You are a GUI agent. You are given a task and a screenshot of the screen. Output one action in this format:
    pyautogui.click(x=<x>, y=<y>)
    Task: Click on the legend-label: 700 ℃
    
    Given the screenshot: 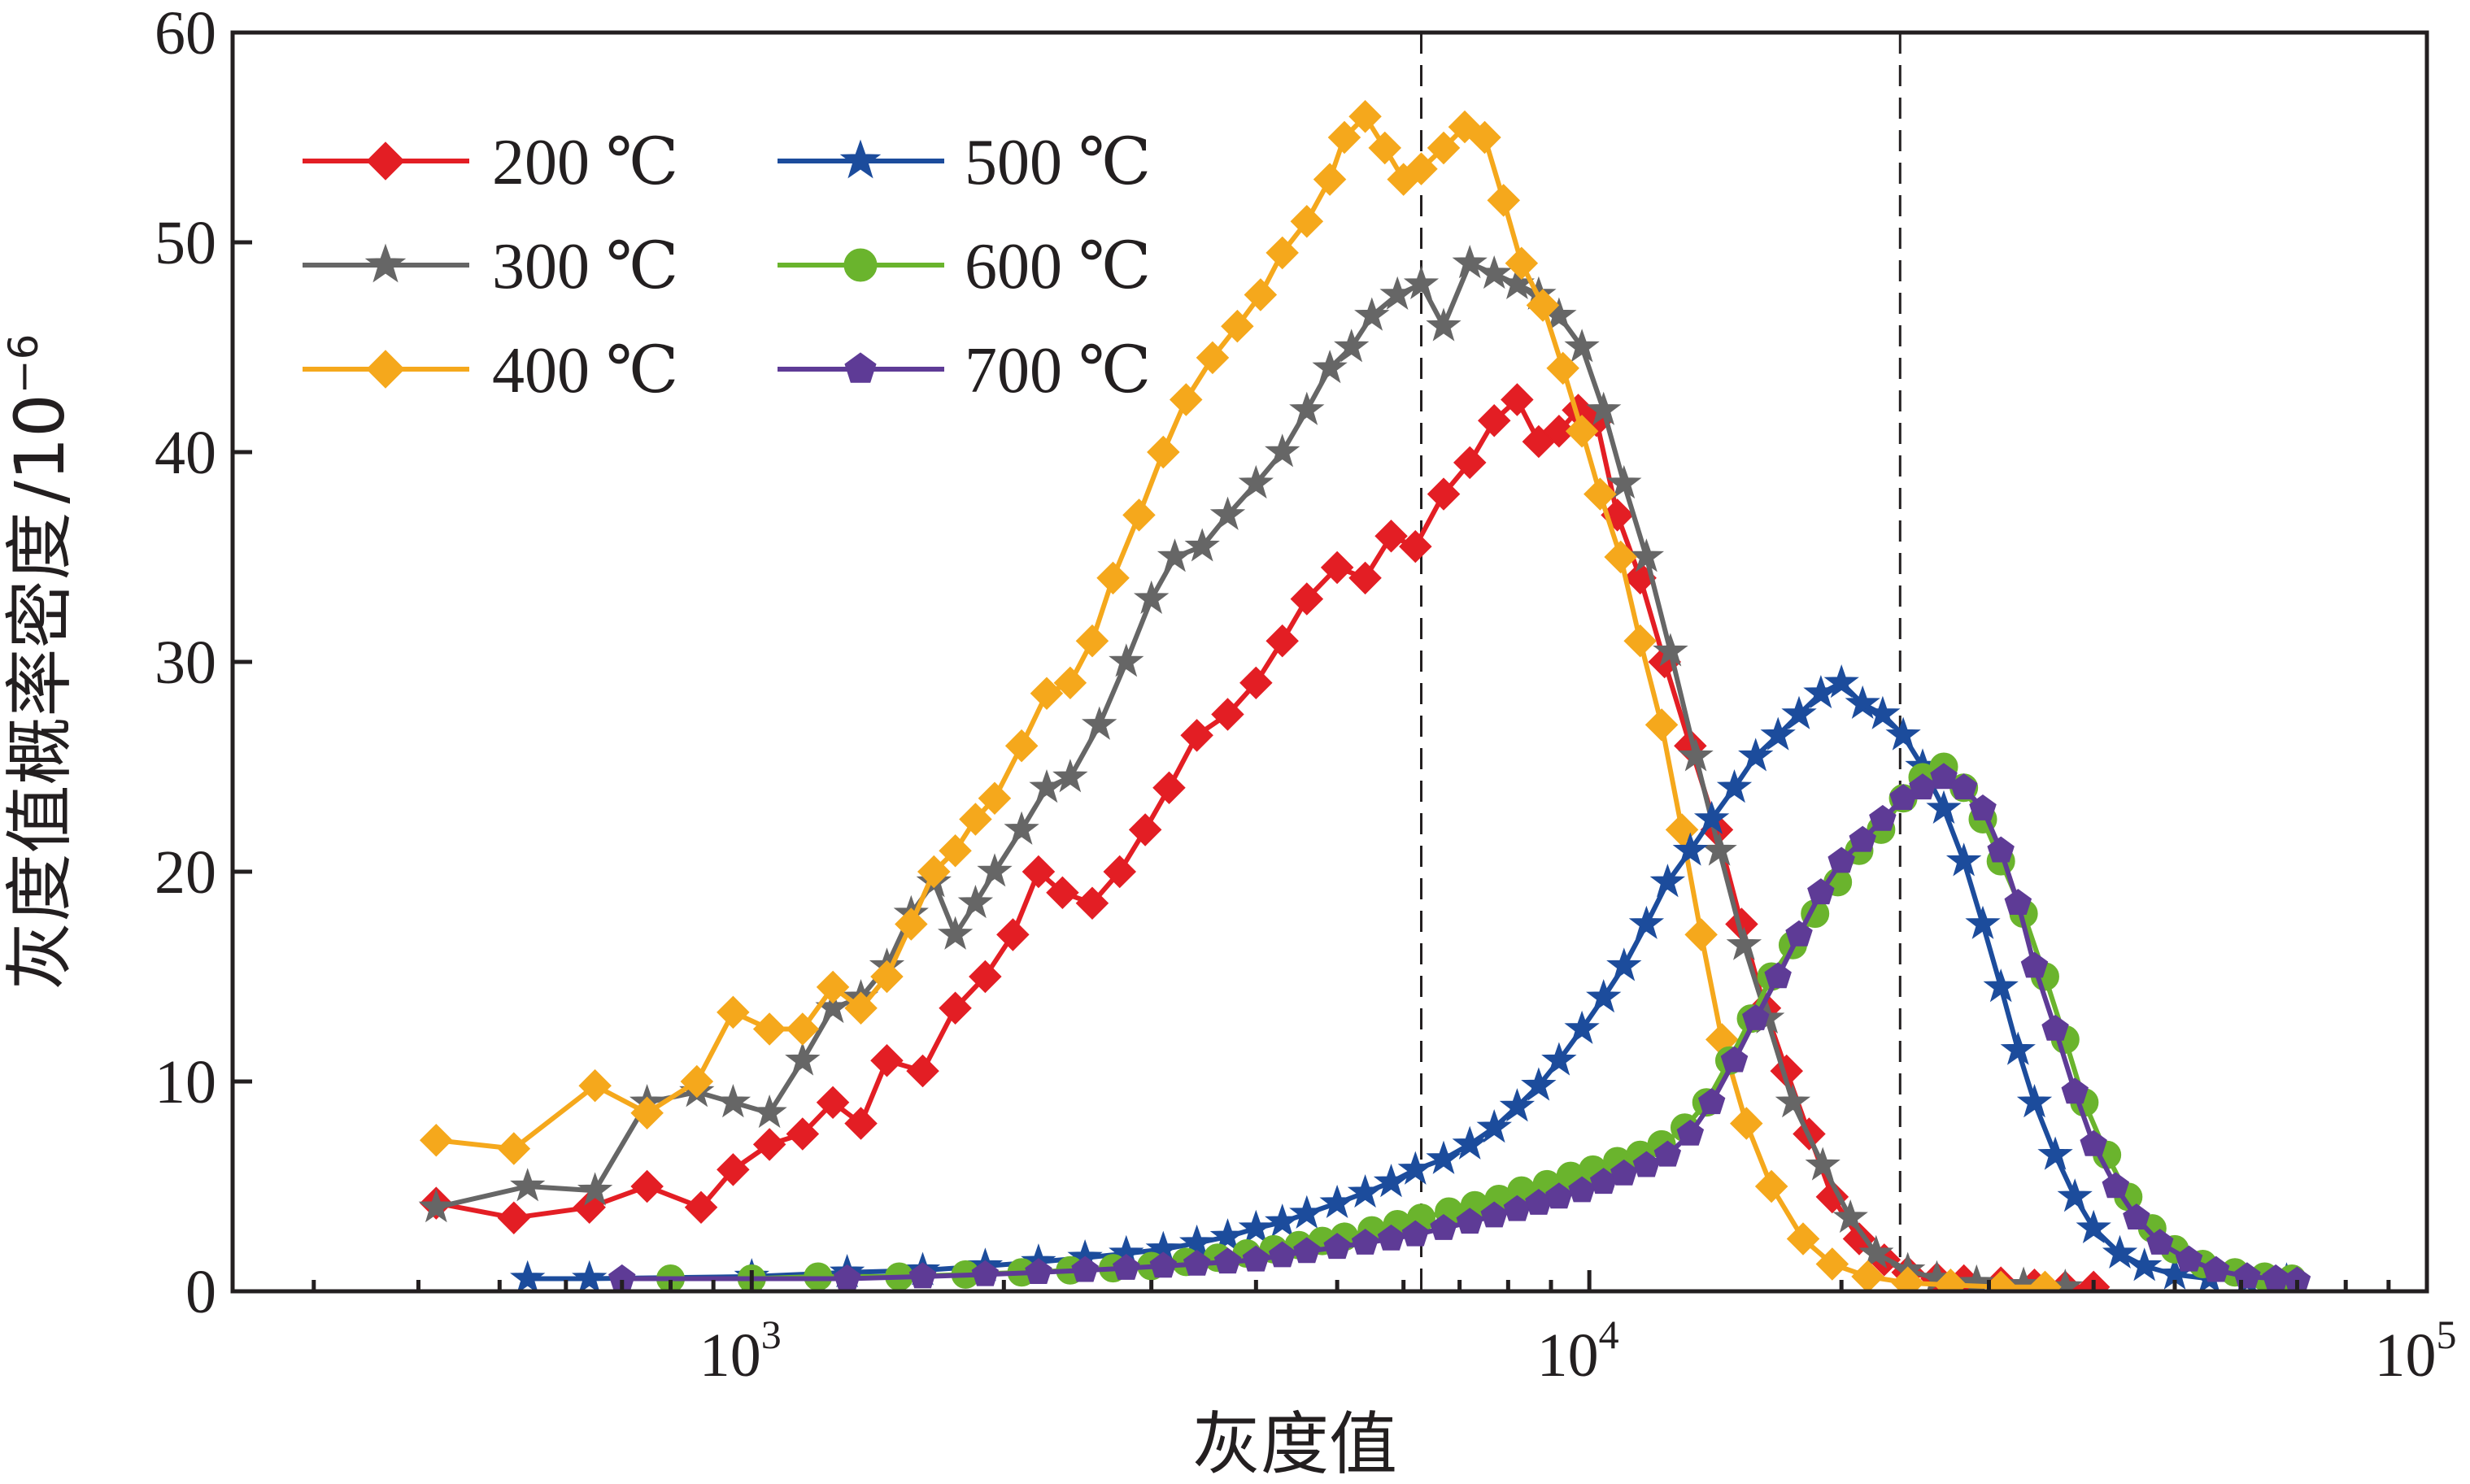 What is the action you would take?
    pyautogui.click(x=1058, y=371)
    